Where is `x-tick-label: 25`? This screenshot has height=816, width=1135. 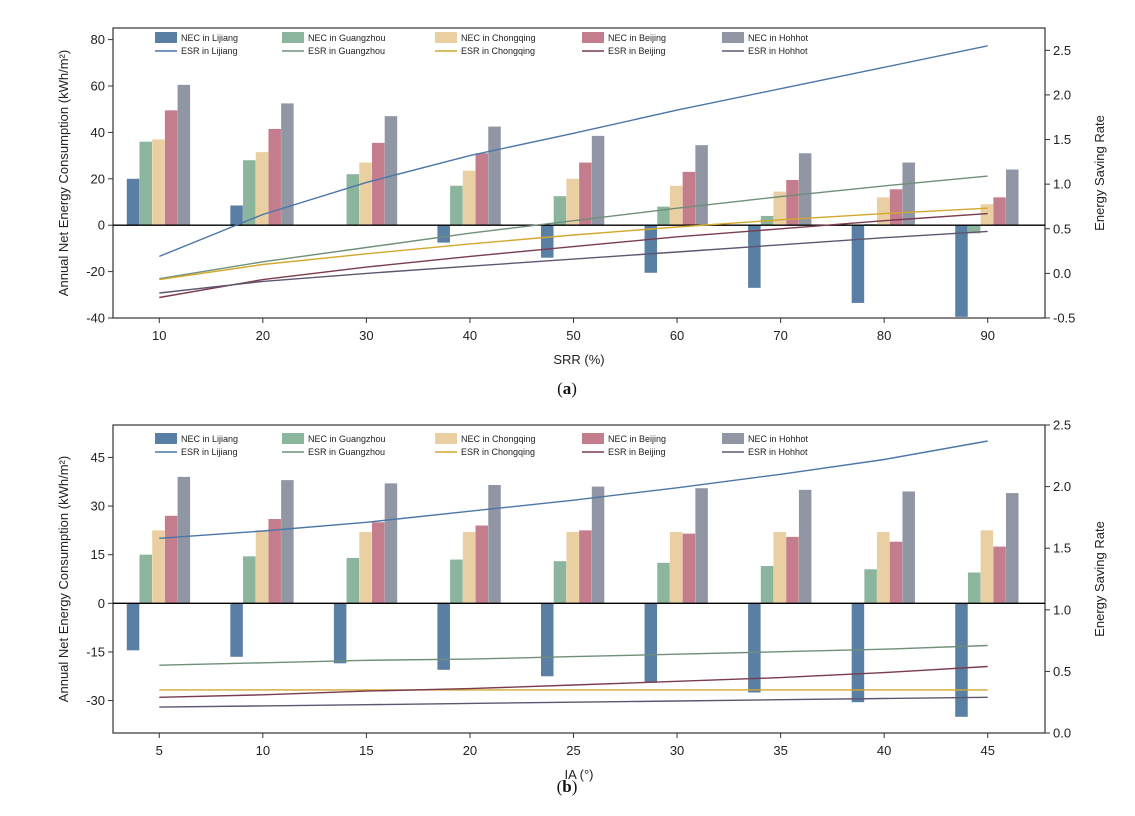 x-tick-label: 25 is located at coordinates (573, 750).